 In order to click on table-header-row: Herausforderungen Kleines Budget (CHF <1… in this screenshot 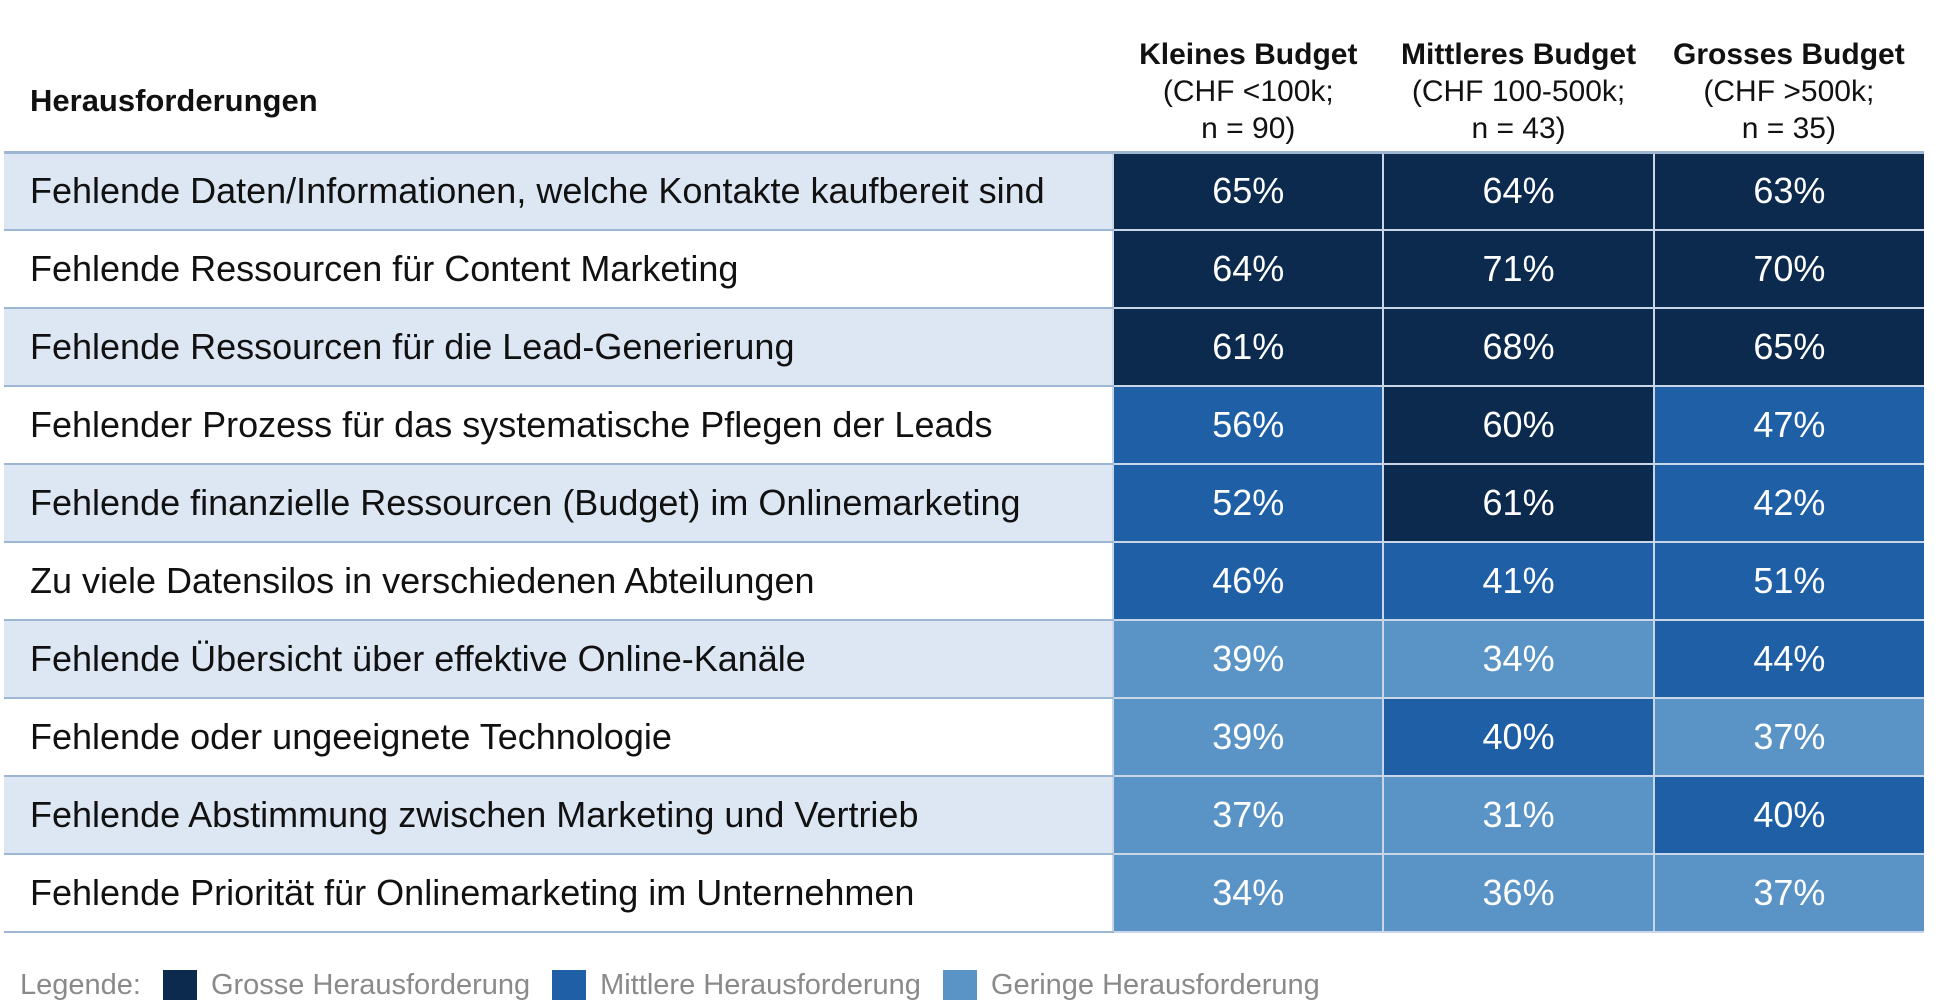, I will do `click(964, 91)`.